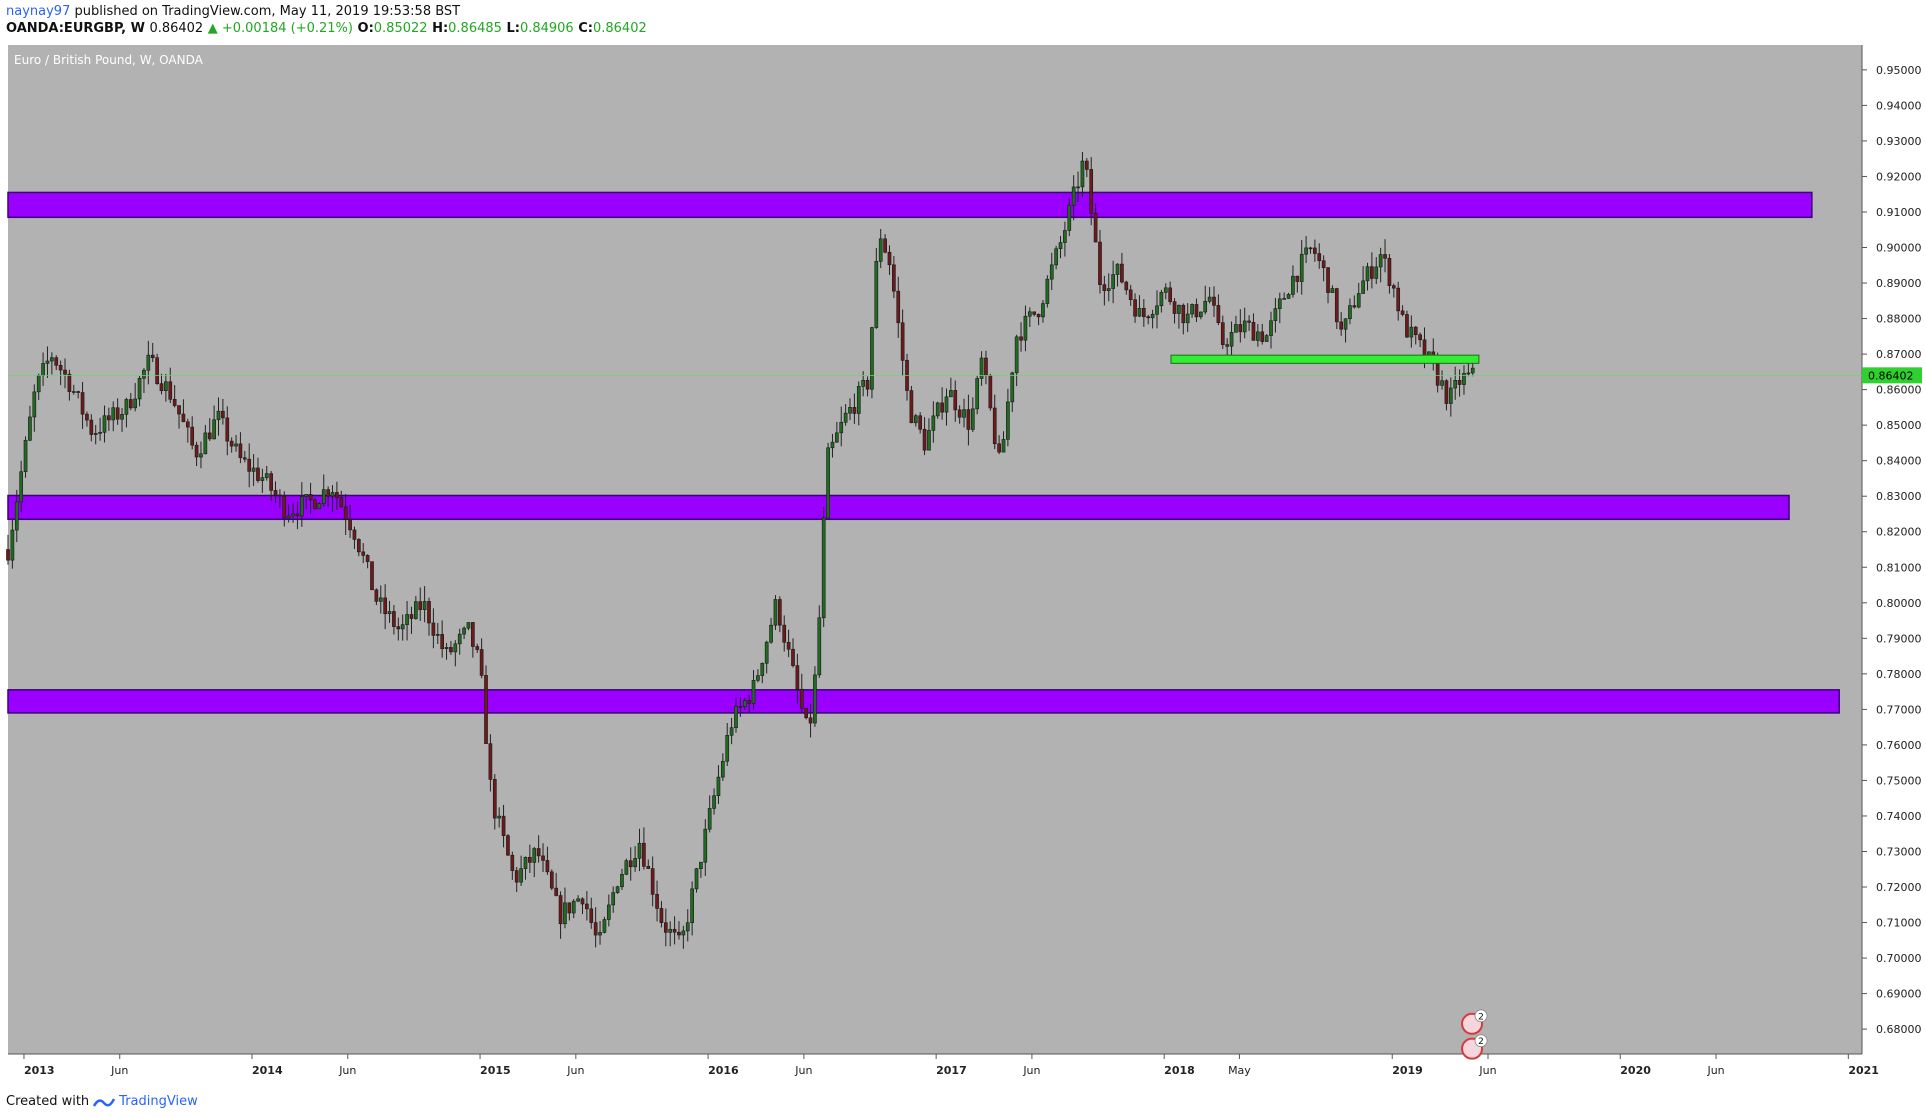 The width and height of the screenshot is (1926, 1118). I want to click on tradingview-brand: TradingView, so click(158, 1101).